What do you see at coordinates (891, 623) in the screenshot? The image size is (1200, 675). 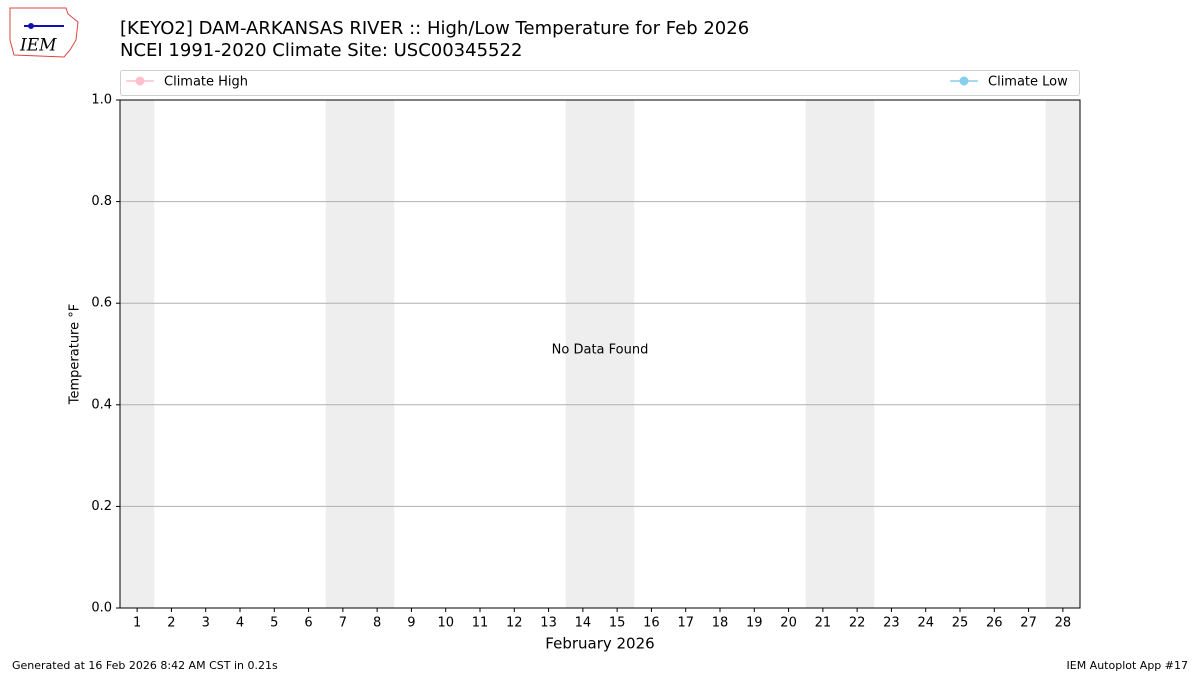 I see `x-tick-label: 23` at bounding box center [891, 623].